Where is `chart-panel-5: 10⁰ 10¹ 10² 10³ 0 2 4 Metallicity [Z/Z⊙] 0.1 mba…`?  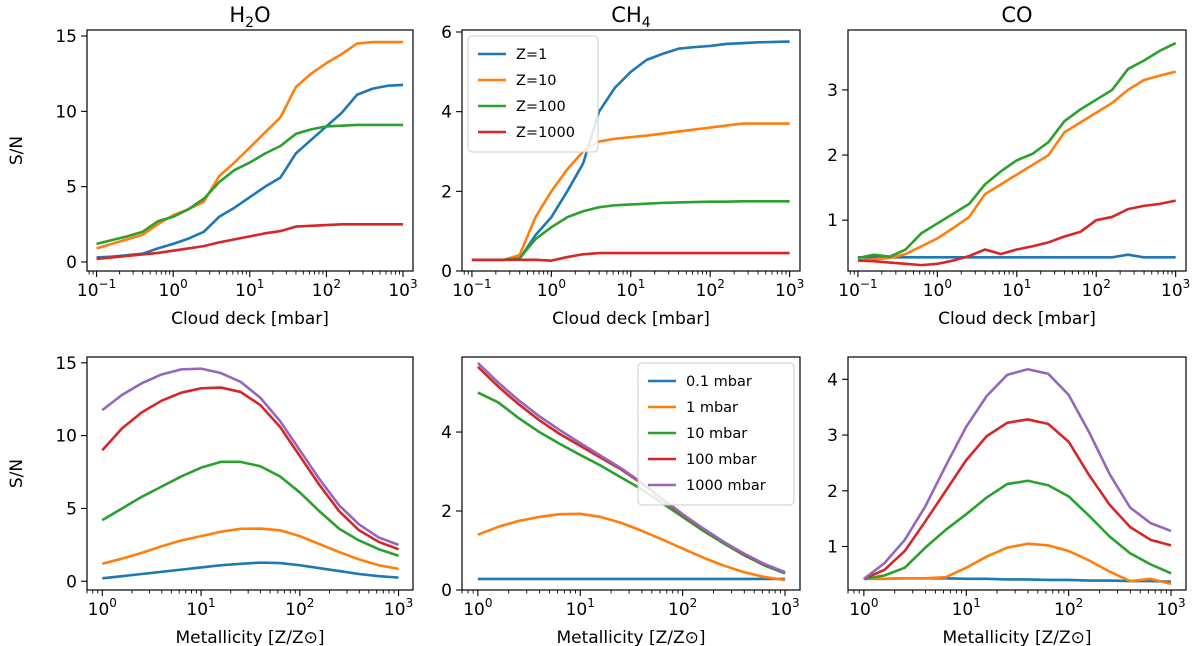
chart-panel-5: 10⁰ 10¹ 10² 10³ 0 2 4 Metallicity [Z/Z⊙] 0.1 mba… is located at coordinates (621, 501).